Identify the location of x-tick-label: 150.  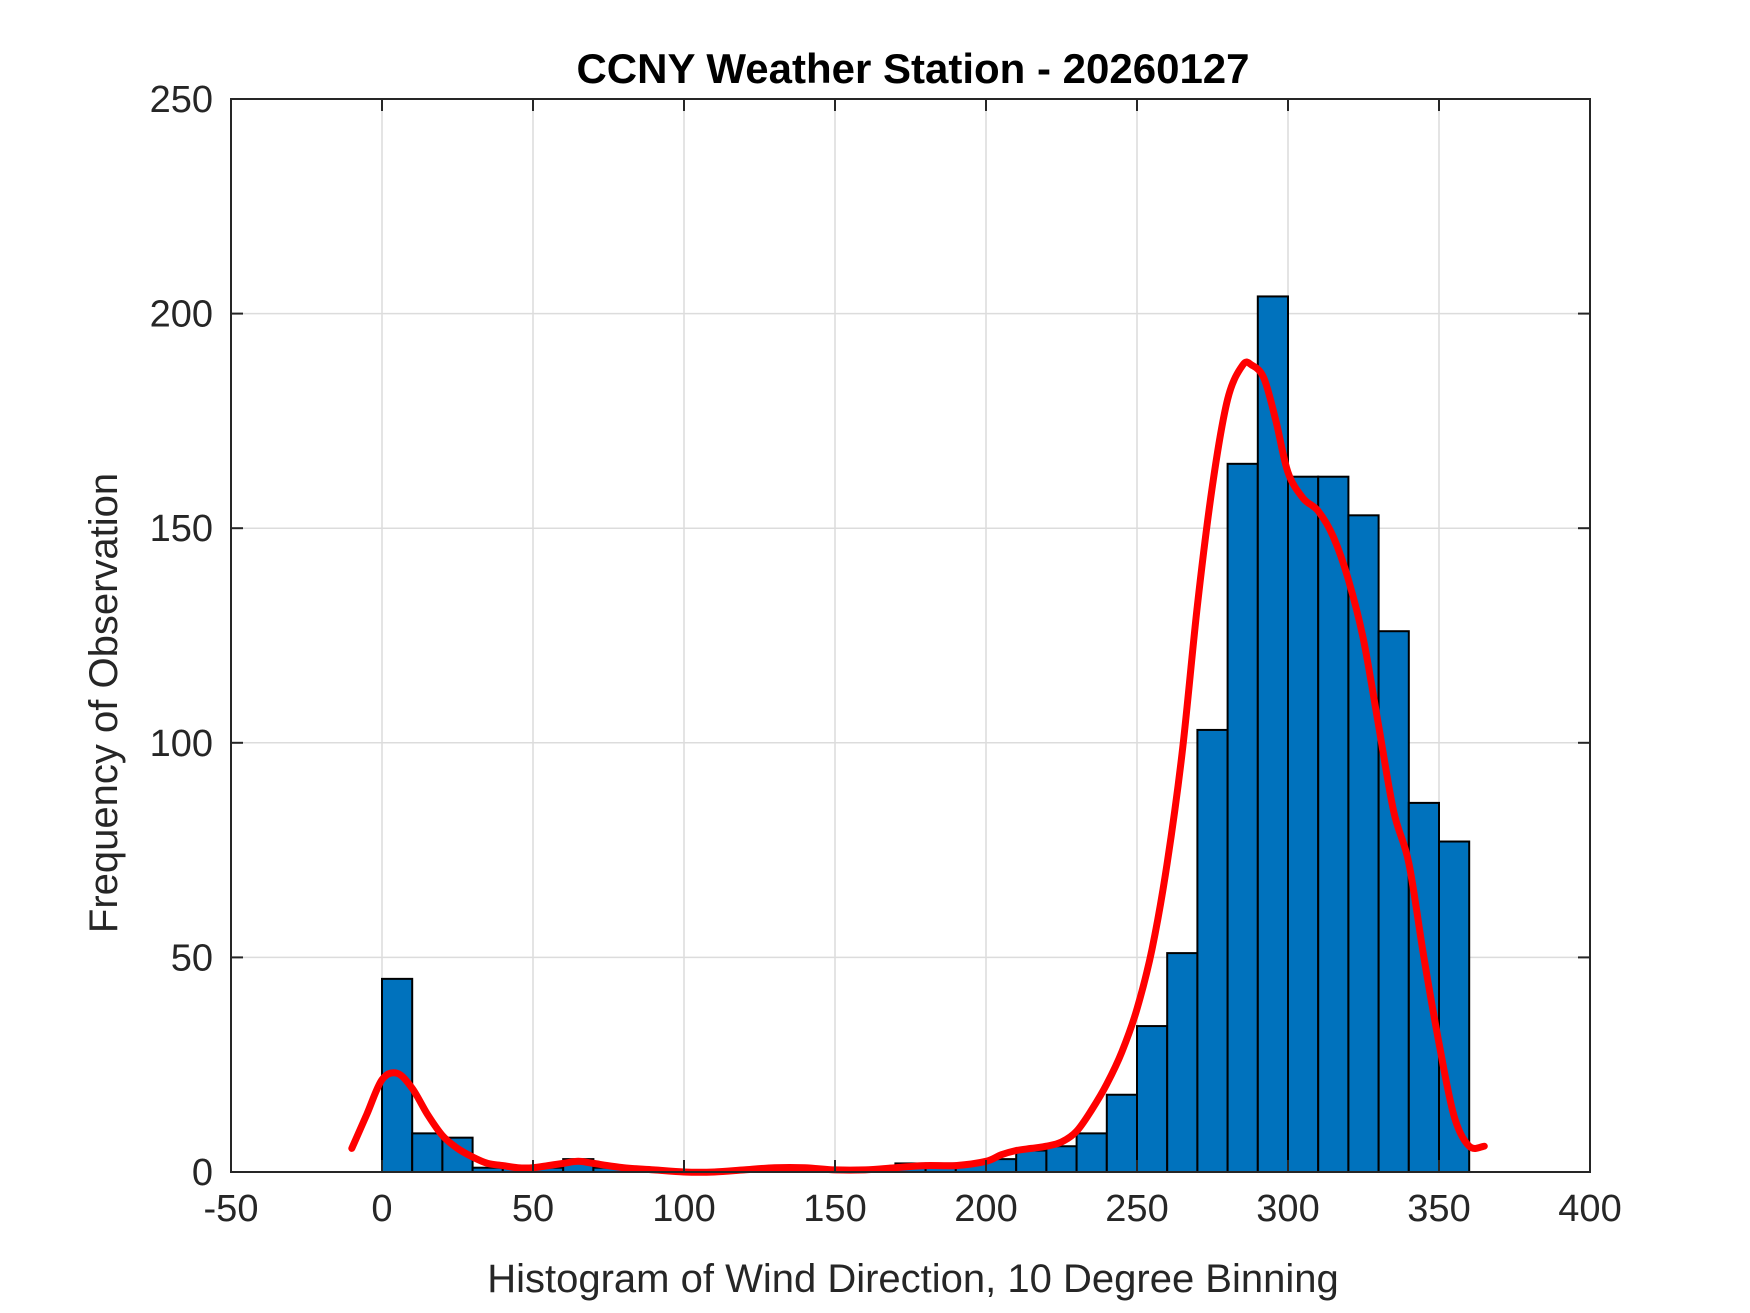
(834, 1209).